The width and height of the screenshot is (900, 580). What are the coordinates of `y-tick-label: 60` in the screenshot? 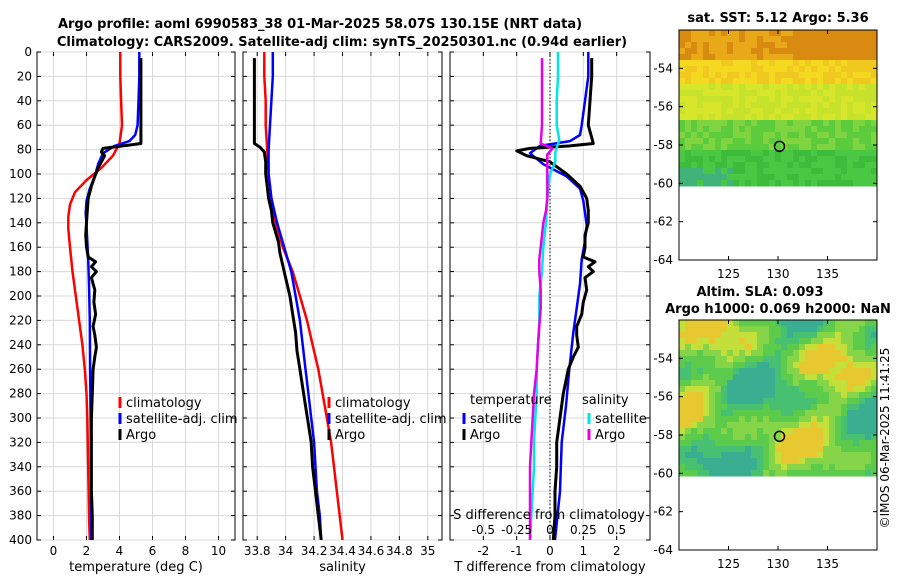 It's located at (24, 125).